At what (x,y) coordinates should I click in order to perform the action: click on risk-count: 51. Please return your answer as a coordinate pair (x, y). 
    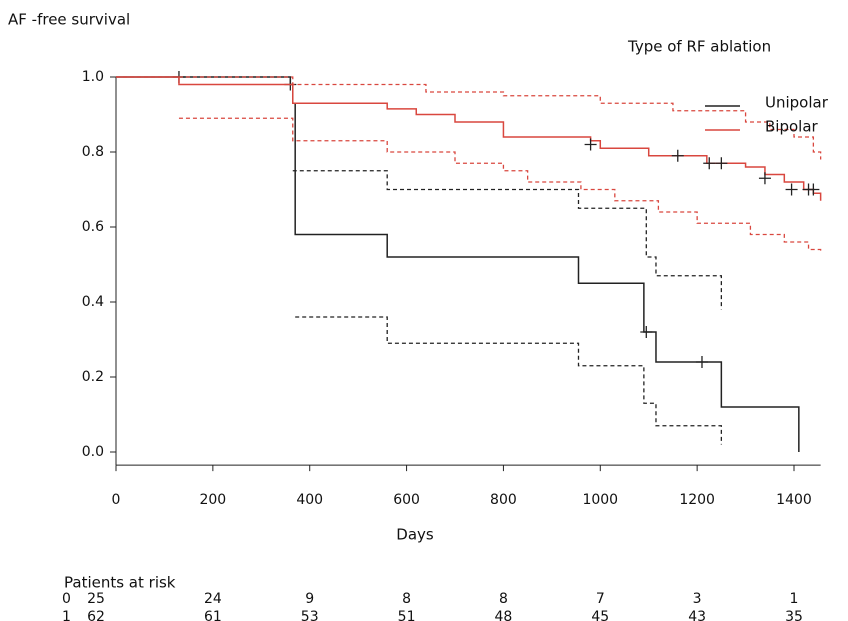
    Looking at the image, I should click on (407, 615).